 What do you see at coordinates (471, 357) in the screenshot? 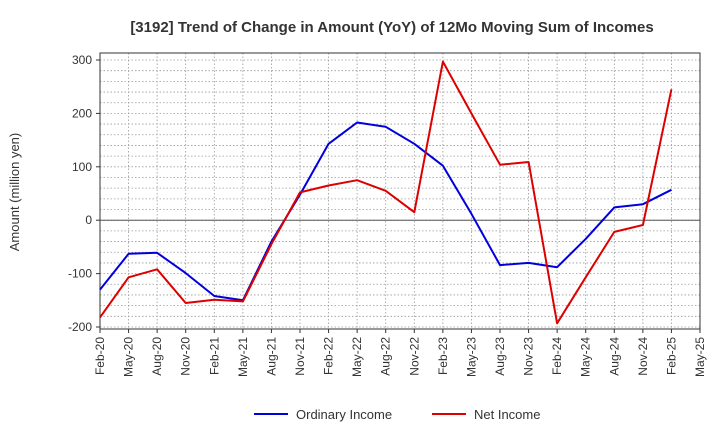
I see `x-tick-label: May-23` at bounding box center [471, 357].